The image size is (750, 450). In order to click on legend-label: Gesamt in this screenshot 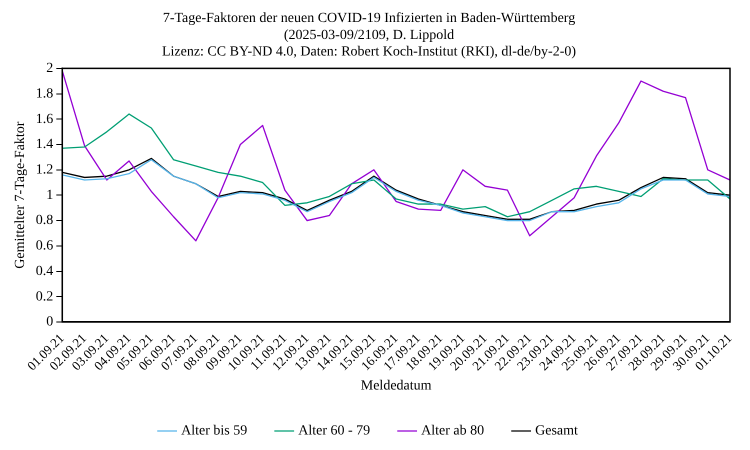, I will do `click(556, 431)`.